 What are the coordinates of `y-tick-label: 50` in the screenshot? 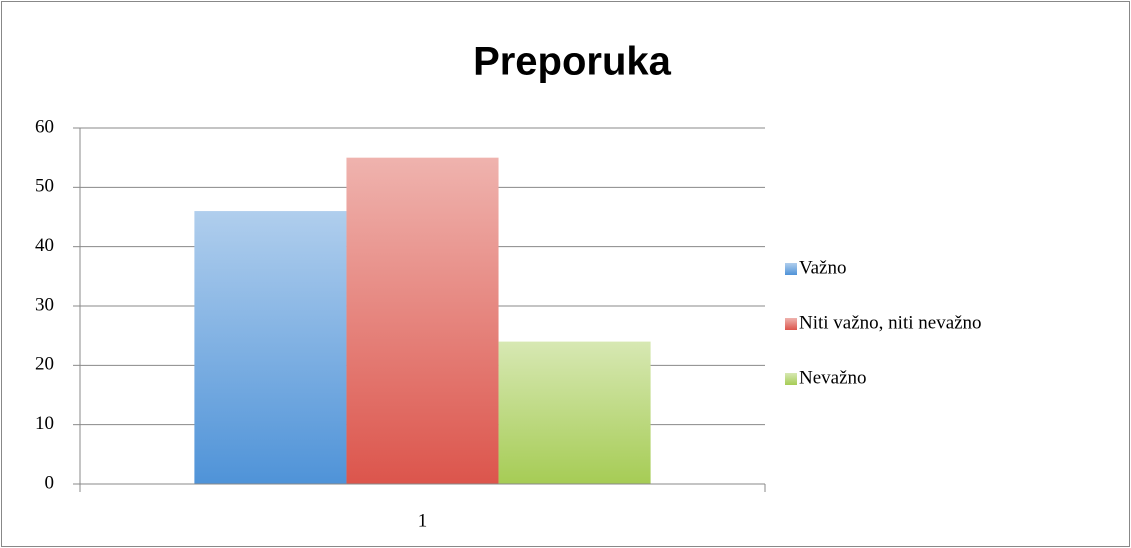 It's located at (44, 186).